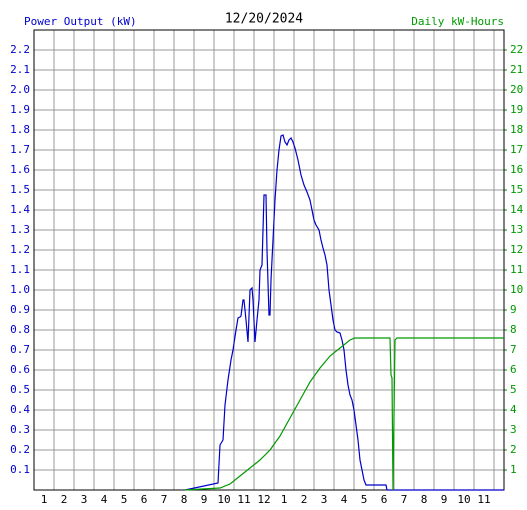 The image size is (527, 510). Describe the element at coordinates (457, 21) in the screenshot. I see `y2-axis-label: Daily kW-Hours` at that location.